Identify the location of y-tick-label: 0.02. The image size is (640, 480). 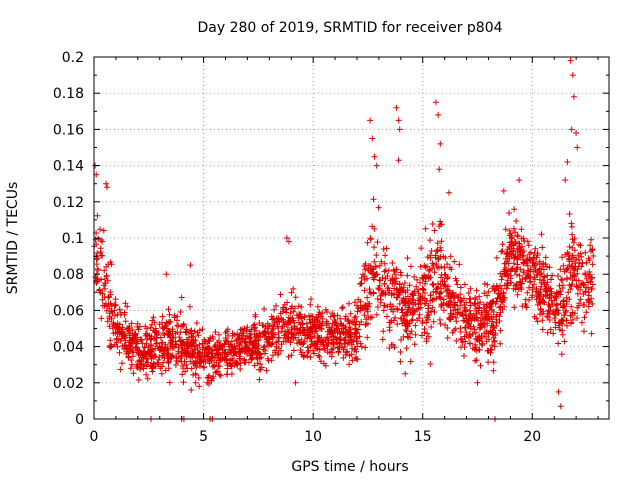
(68, 384).